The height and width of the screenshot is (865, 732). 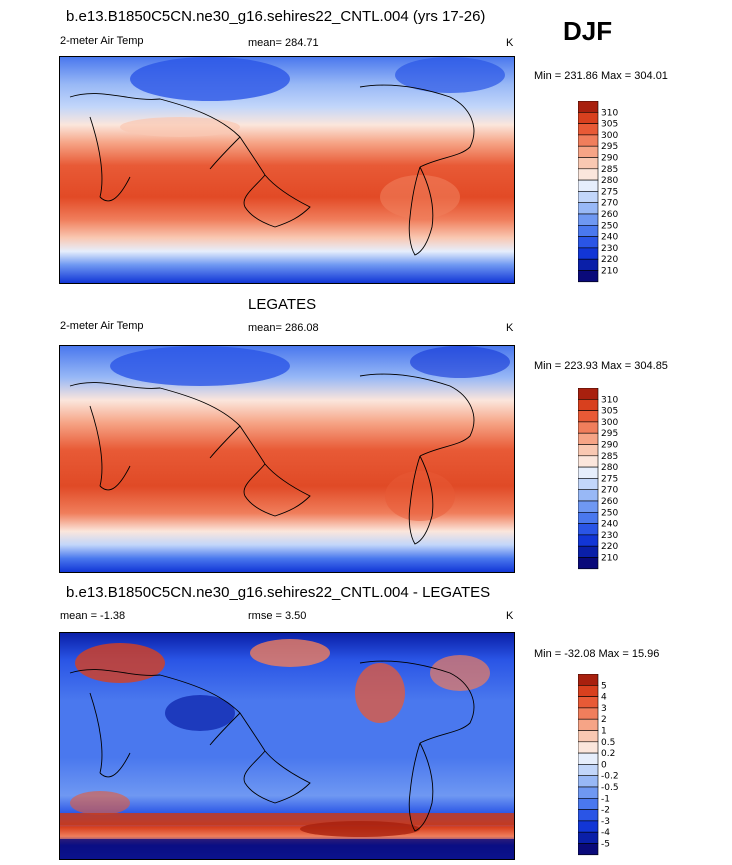 I want to click on colorbar-tick-label: 0.5, so click(x=608, y=743).